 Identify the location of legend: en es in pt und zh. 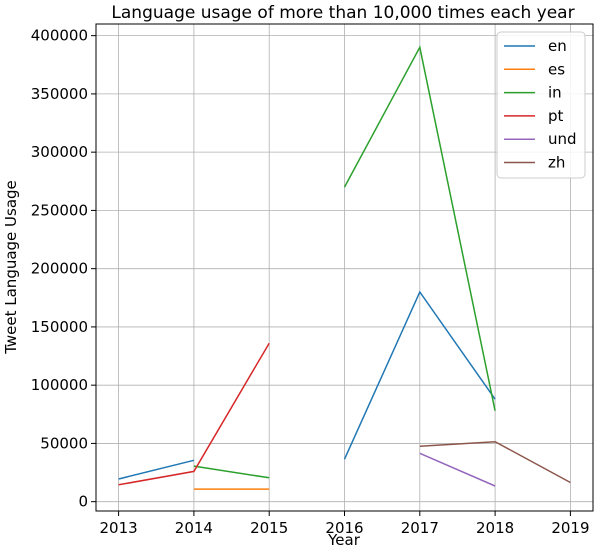
(541, 105).